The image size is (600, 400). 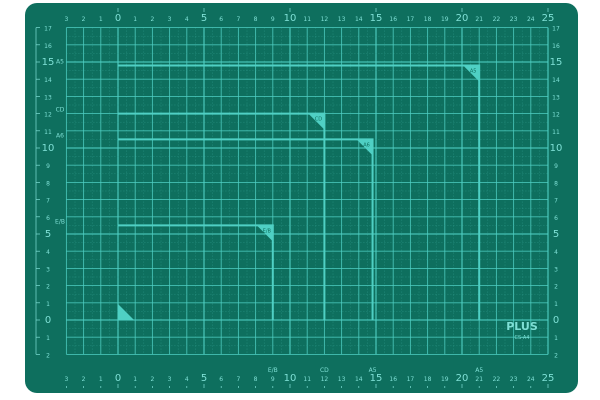 What do you see at coordinates (462, 378) in the screenshot?
I see `x-tick-label-bottom: 20` at bounding box center [462, 378].